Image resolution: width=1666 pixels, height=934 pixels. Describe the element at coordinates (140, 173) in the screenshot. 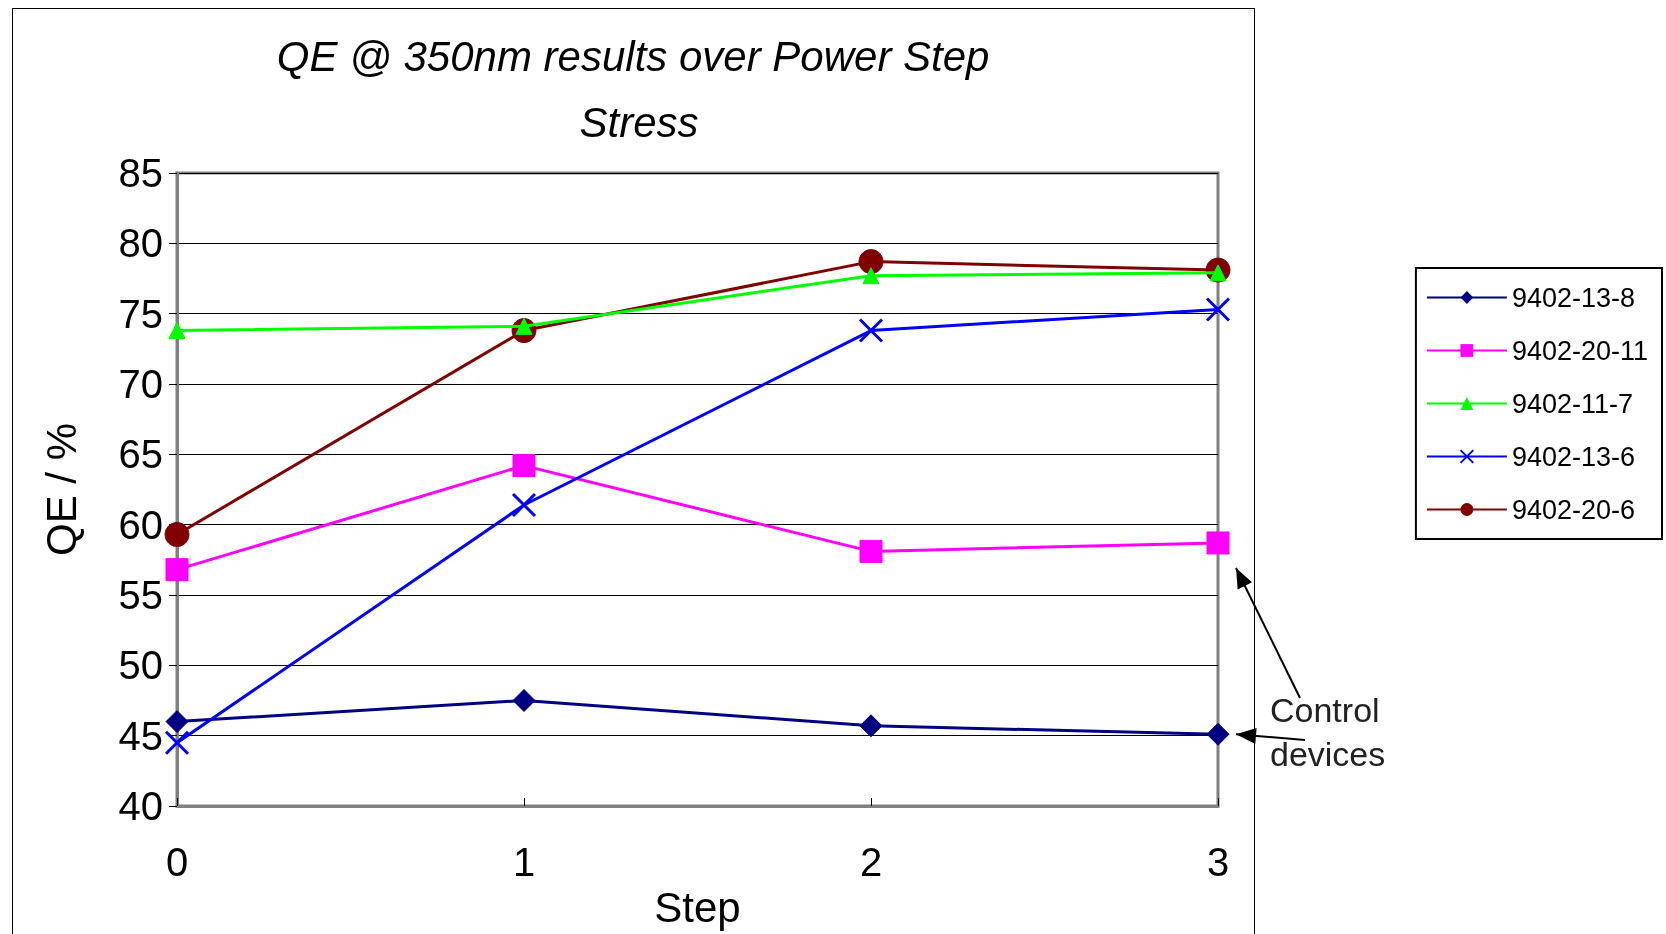

I see `y-tick-label: 85` at that location.